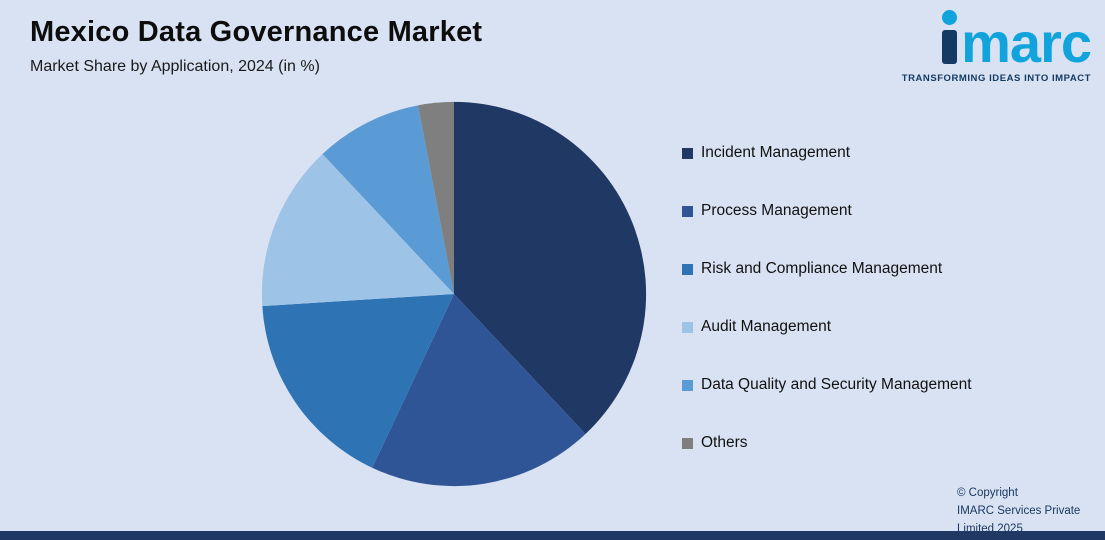 Image resolution: width=1105 pixels, height=540 pixels. What do you see at coordinates (479, 390) in the screenshot?
I see `pie-slice-process-management` at bounding box center [479, 390].